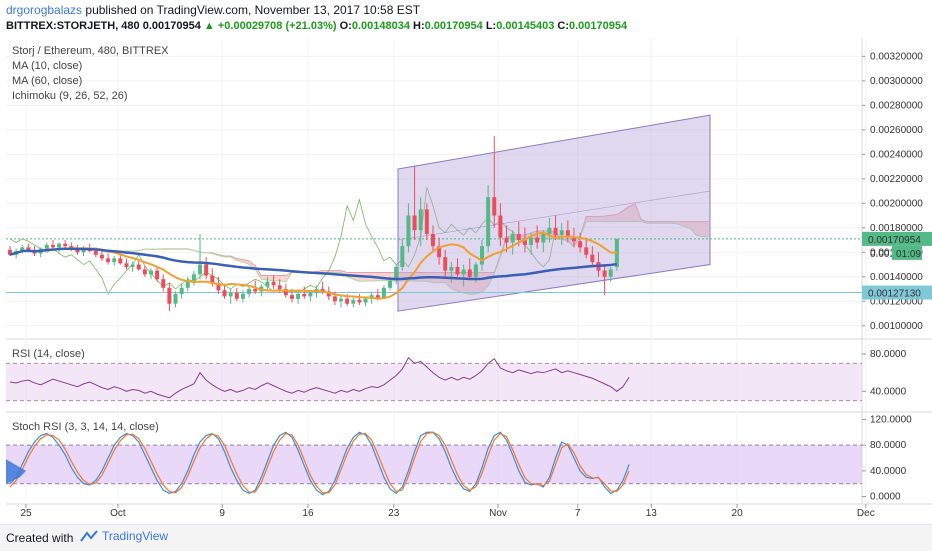 The image size is (932, 551). Describe the element at coordinates (89, 536) in the screenshot. I see `tradingview-logo-icon` at that location.